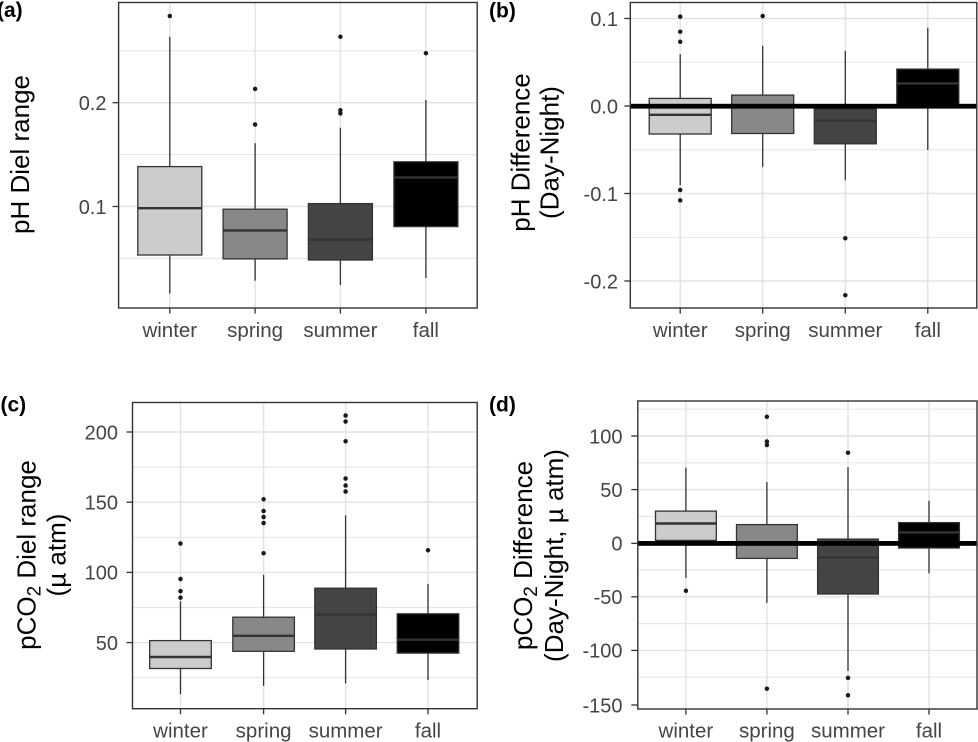  What do you see at coordinates (29, 555) in the screenshot?
I see `svg-text: pCO2 Diel range` at bounding box center [29, 555].